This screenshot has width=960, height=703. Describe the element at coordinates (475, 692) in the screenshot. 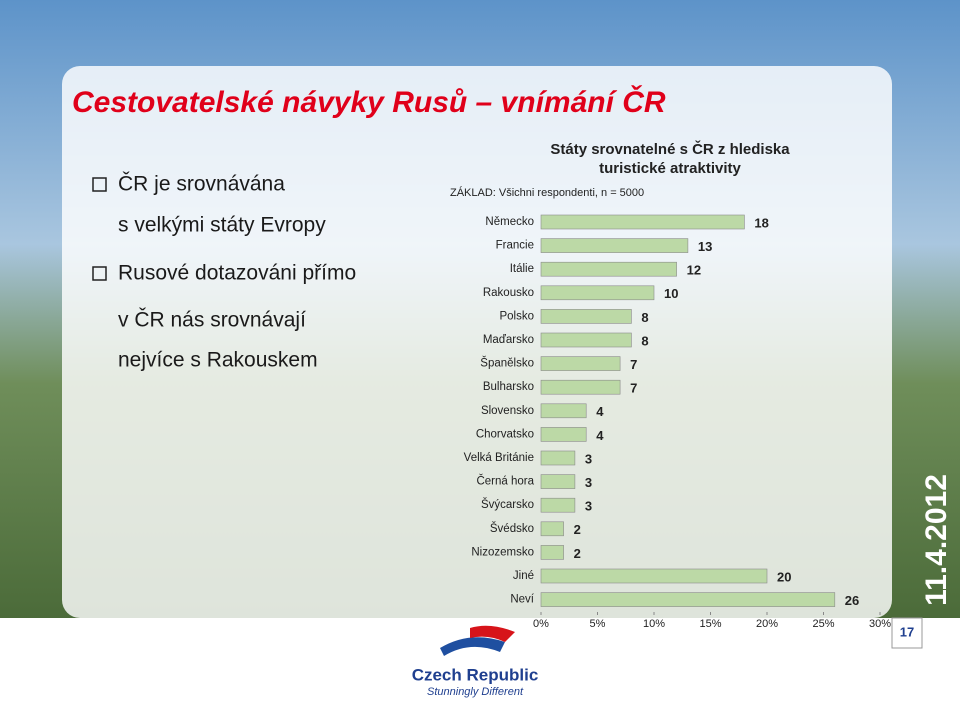

I see `logo-slogan: Stunningly Different` at that location.